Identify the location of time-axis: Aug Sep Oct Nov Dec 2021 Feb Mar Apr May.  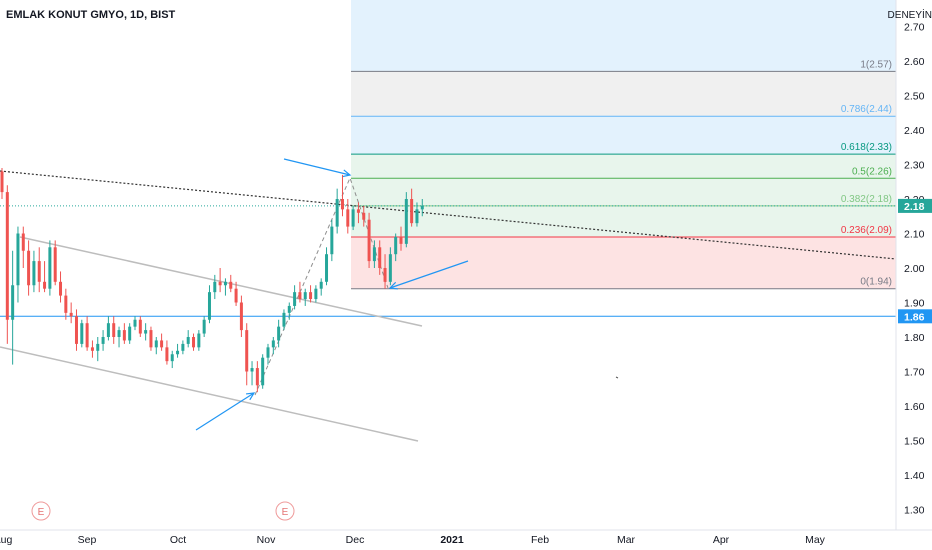
(466, 539).